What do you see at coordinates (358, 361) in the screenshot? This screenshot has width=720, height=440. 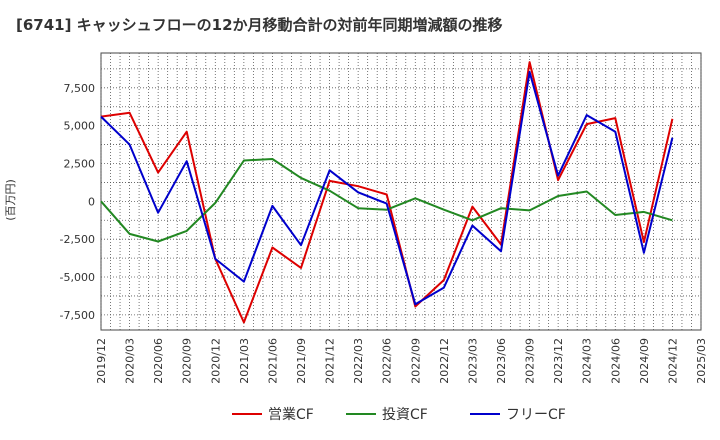 I see `x-tick-label: 2022/03` at bounding box center [358, 361].